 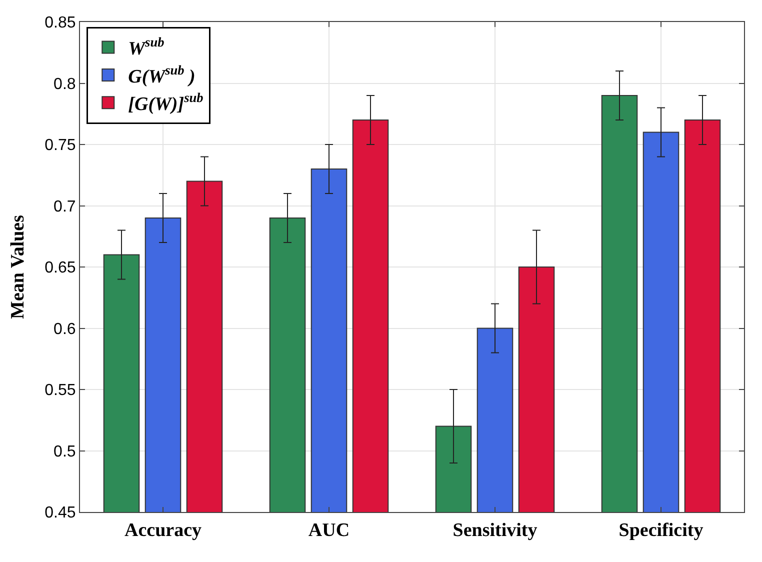 I want to click on legend-label: G(W$^{sub}$ ), so click(x=162, y=75).